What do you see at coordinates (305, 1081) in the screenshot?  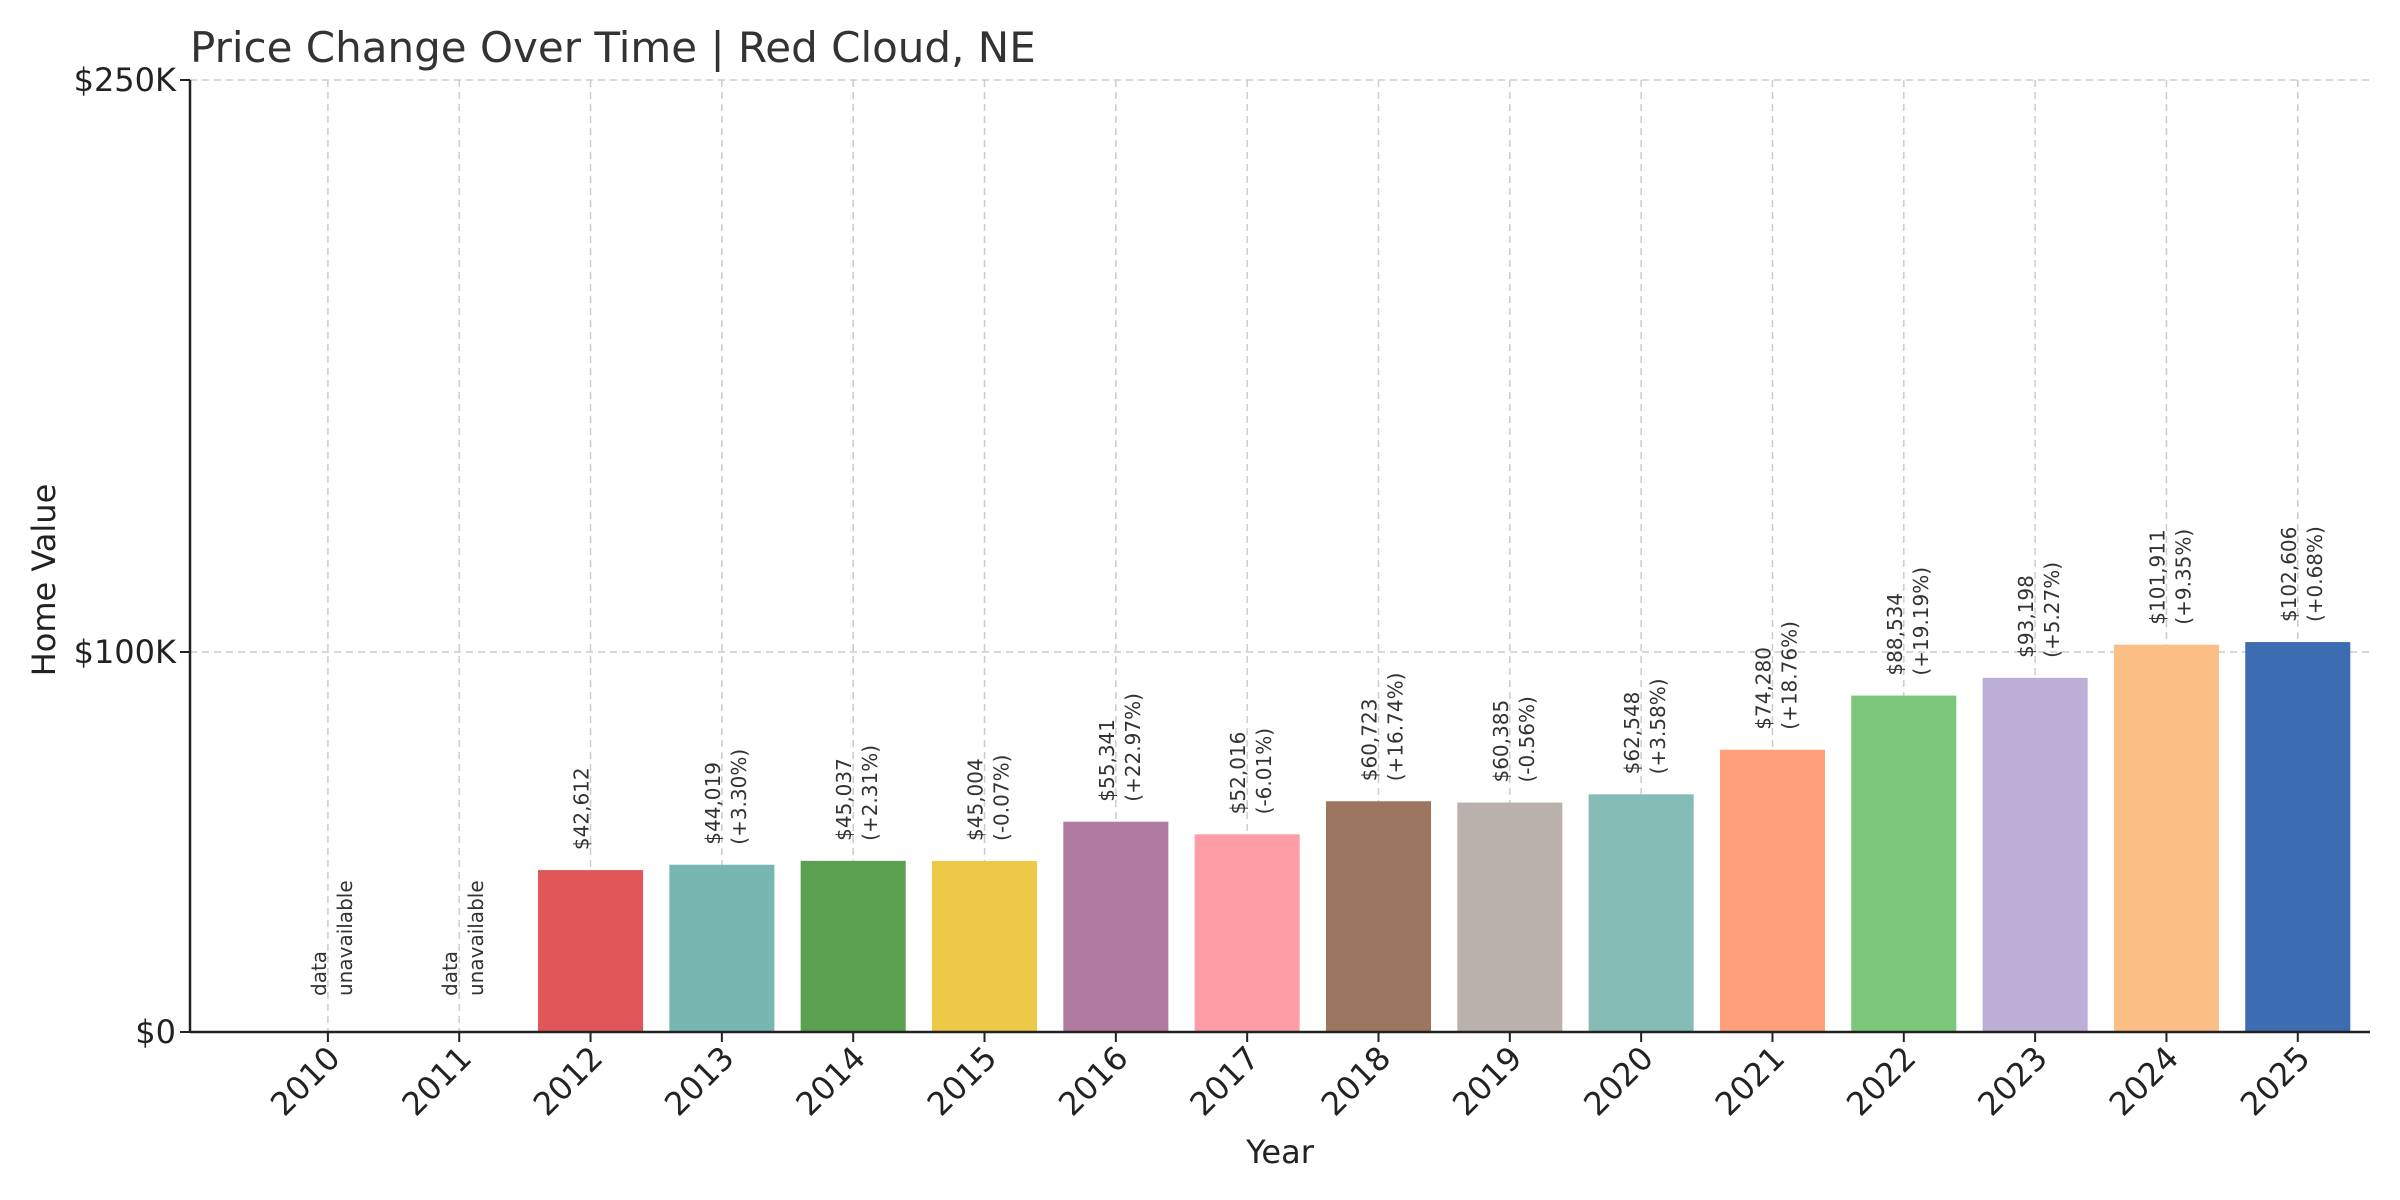 I see `x-tick-label: 2010` at bounding box center [305, 1081].